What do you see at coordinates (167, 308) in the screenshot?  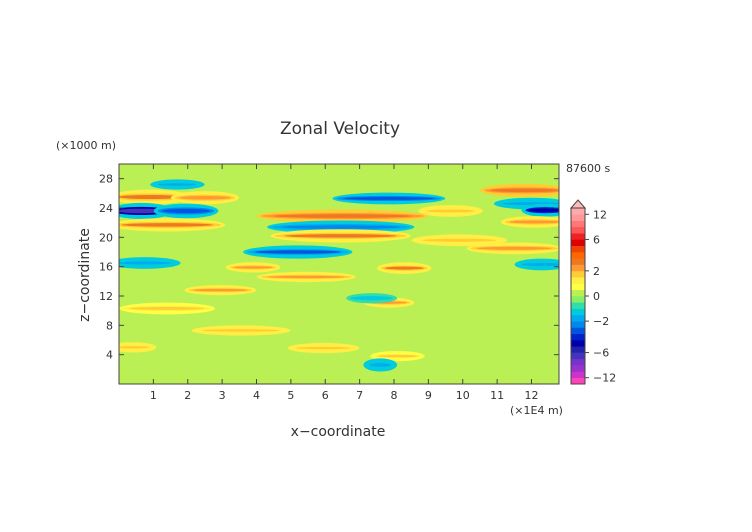 I see `band-26-core` at bounding box center [167, 308].